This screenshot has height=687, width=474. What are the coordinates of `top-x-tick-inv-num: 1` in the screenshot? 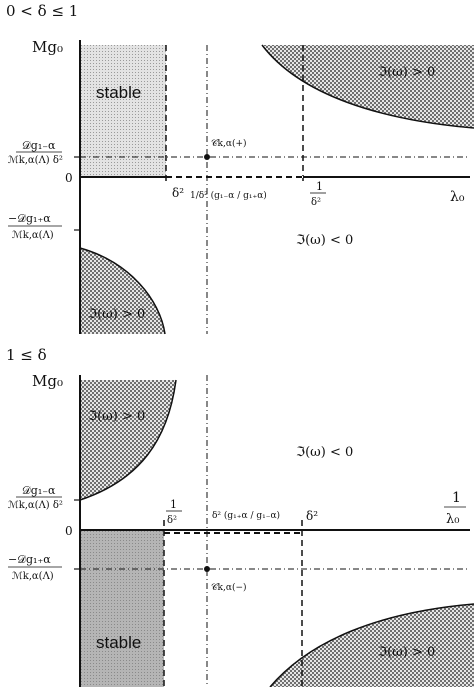 It's located at (319, 186).